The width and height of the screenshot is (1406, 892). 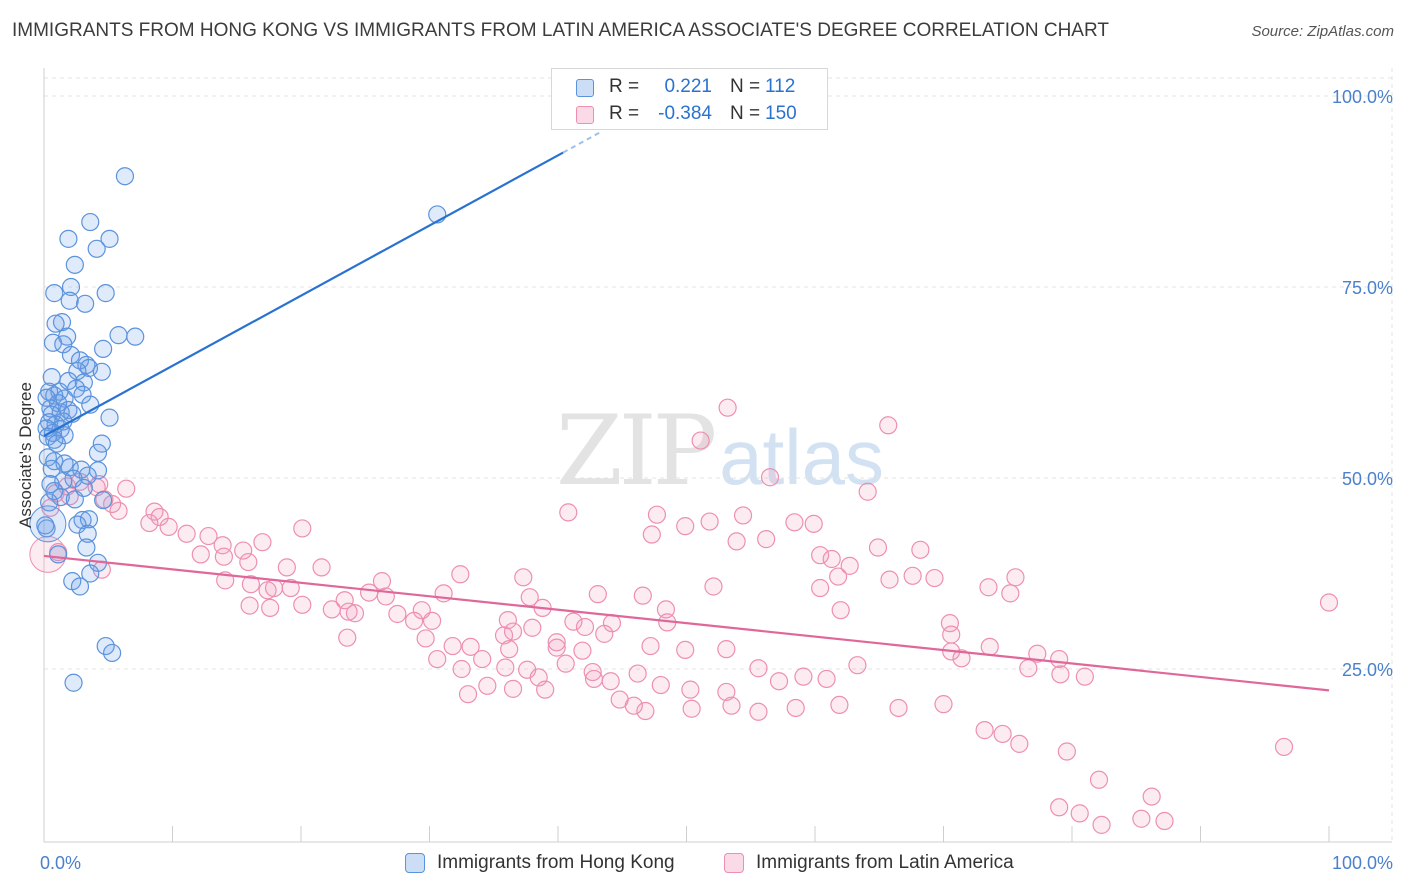 What do you see at coordinates (556, 862) in the screenshot?
I see `legend-label-hong-kong: Immigrants from Hong Kong` at bounding box center [556, 862].